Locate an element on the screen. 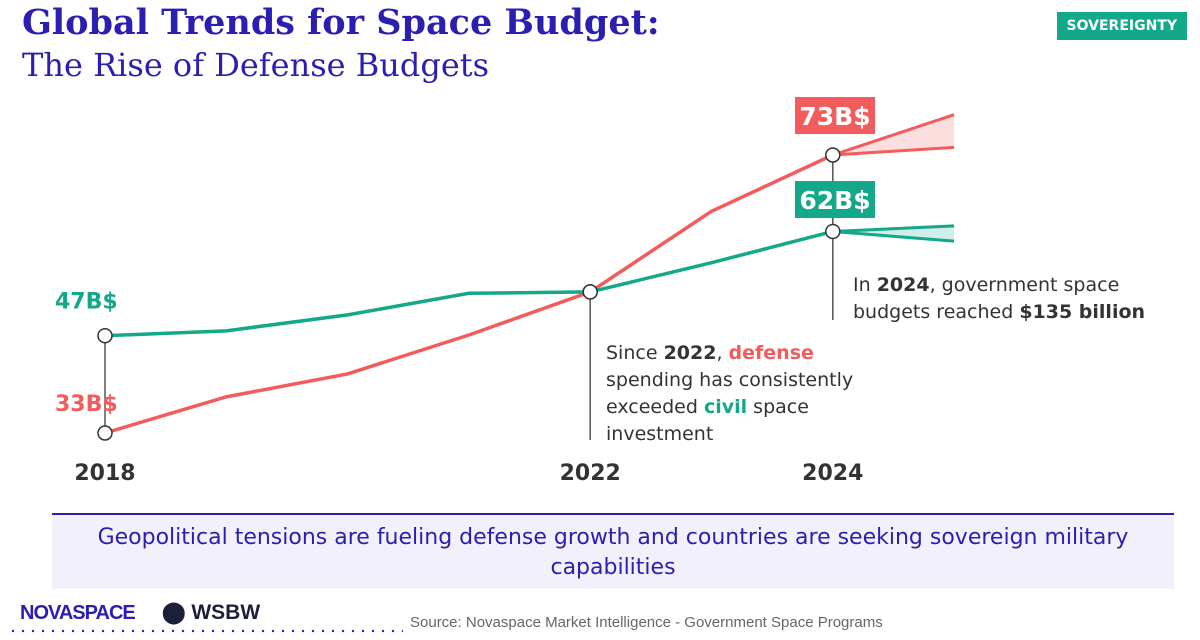  civil-2024-label: 62B$ is located at coordinates (834, 200).